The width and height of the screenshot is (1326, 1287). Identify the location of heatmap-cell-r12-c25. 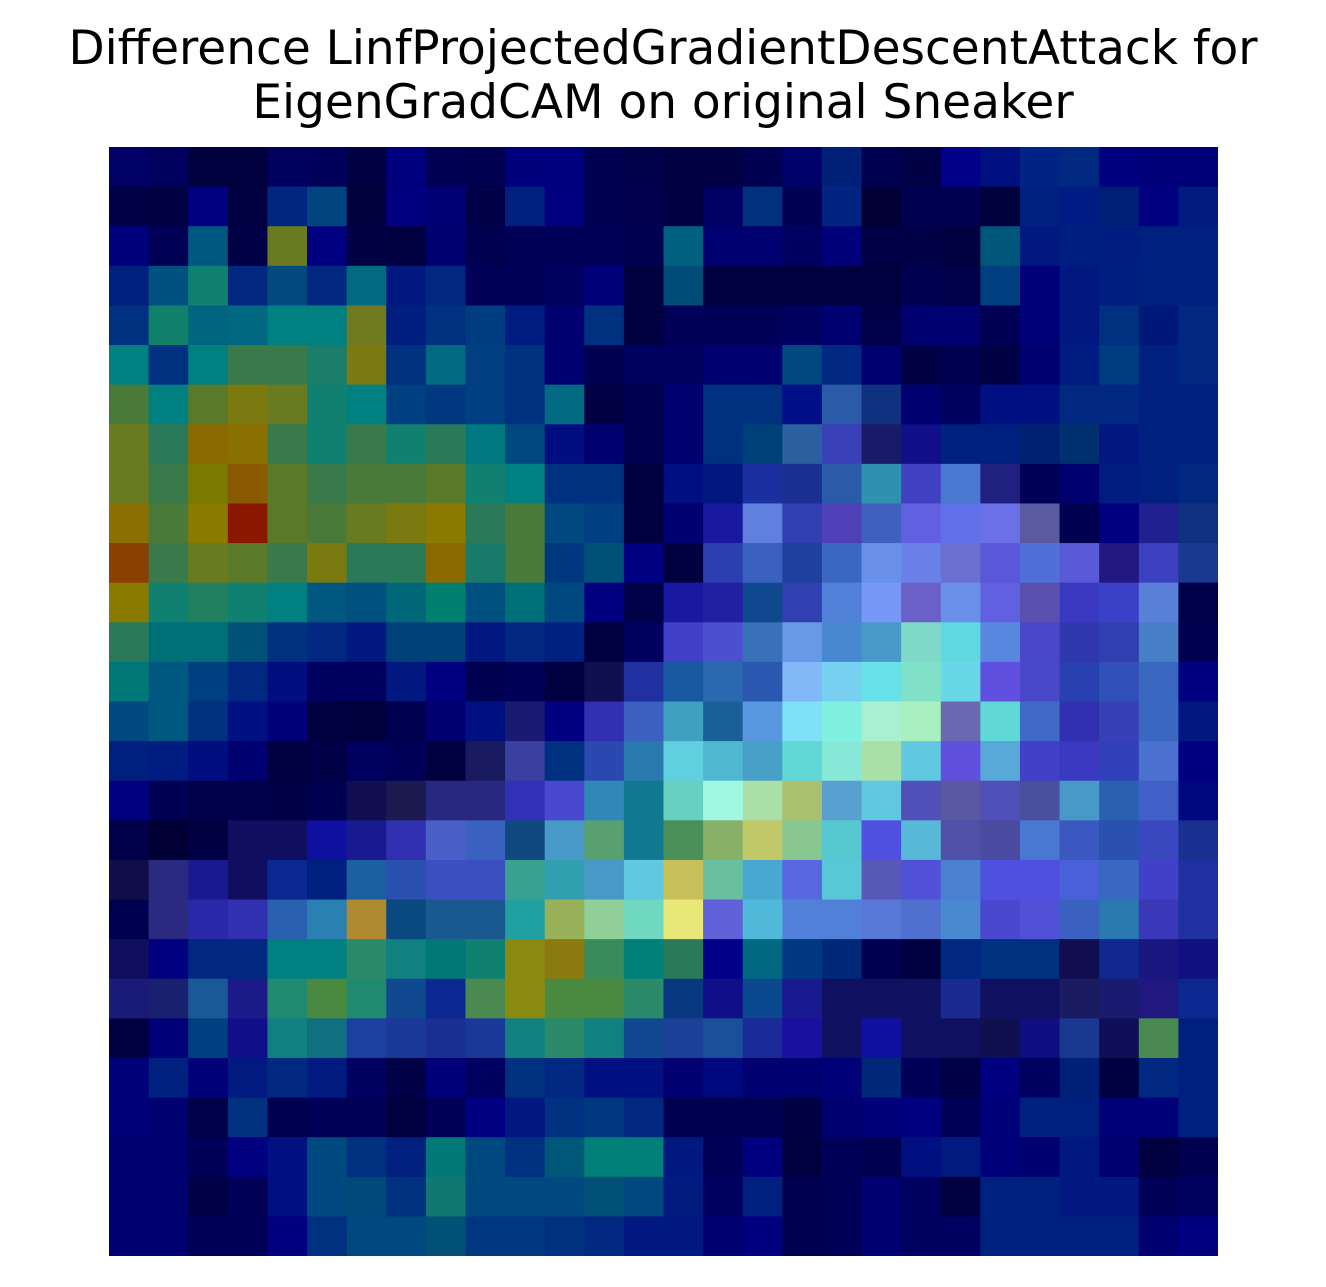
(1119, 642).